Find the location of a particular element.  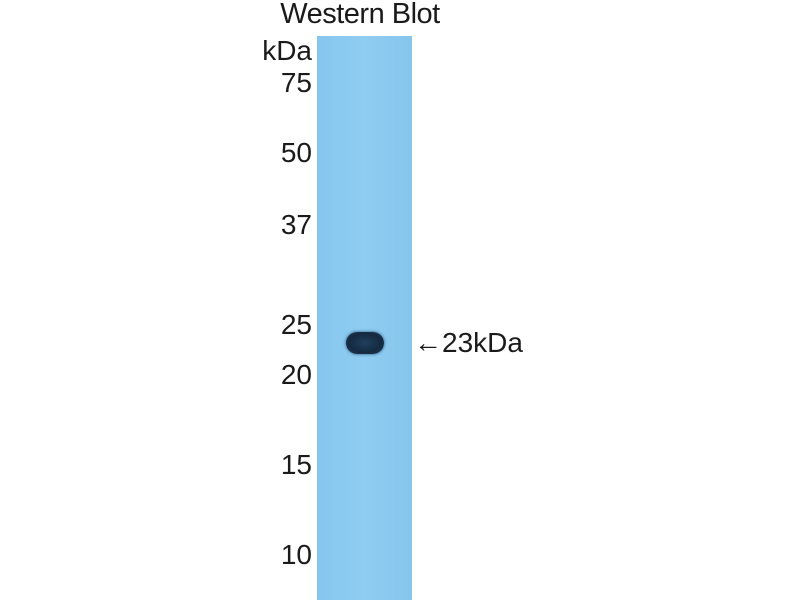

marker-20: 20 is located at coordinates (296, 374).